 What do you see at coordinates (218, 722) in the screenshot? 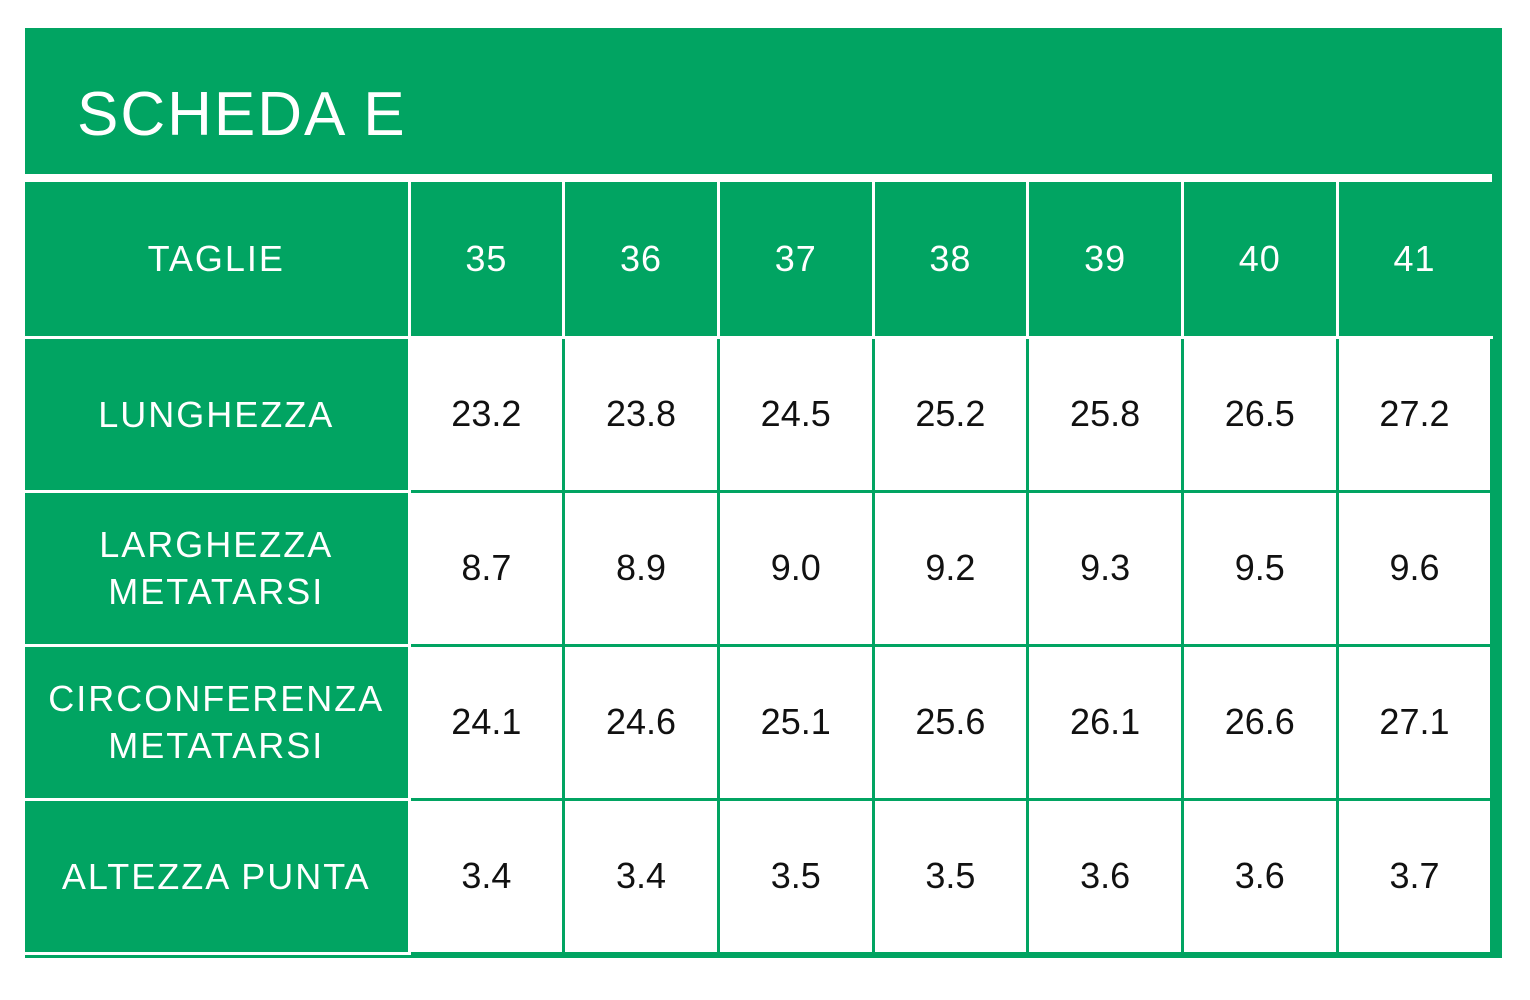
I see `row-label-cell: CIRCONFERENZA METATARSI` at bounding box center [218, 722].